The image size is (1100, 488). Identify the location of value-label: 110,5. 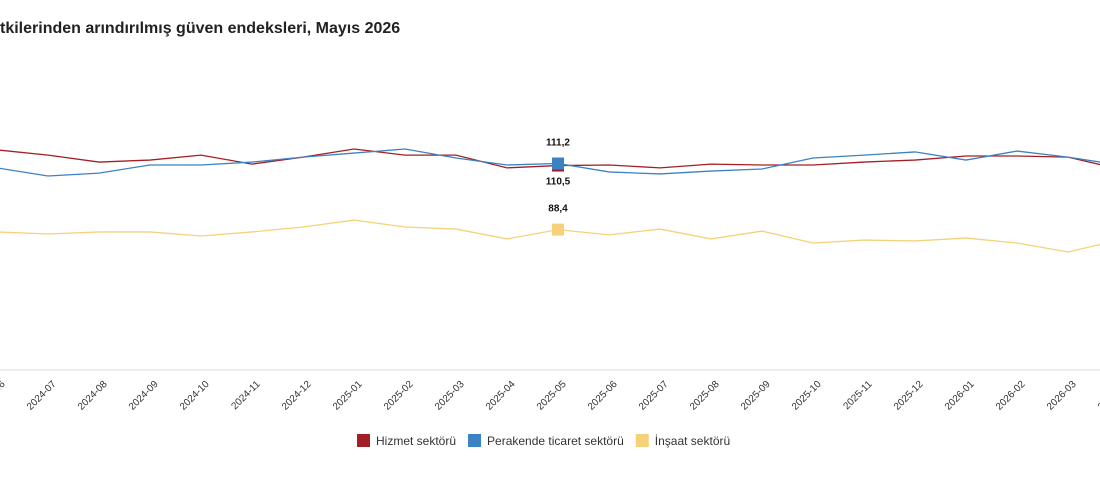
(558, 182).